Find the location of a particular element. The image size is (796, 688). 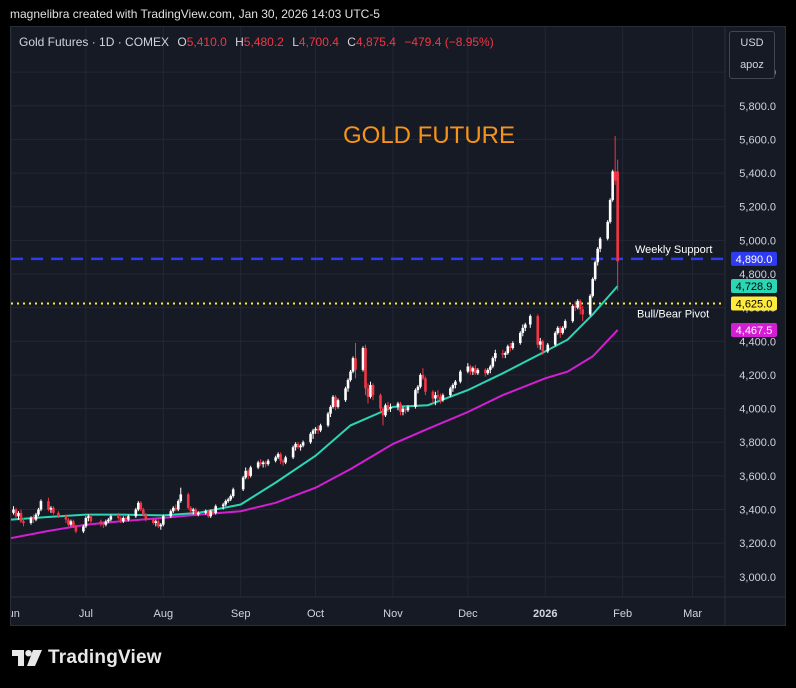

level-price-tag is located at coordinates (754, 303).